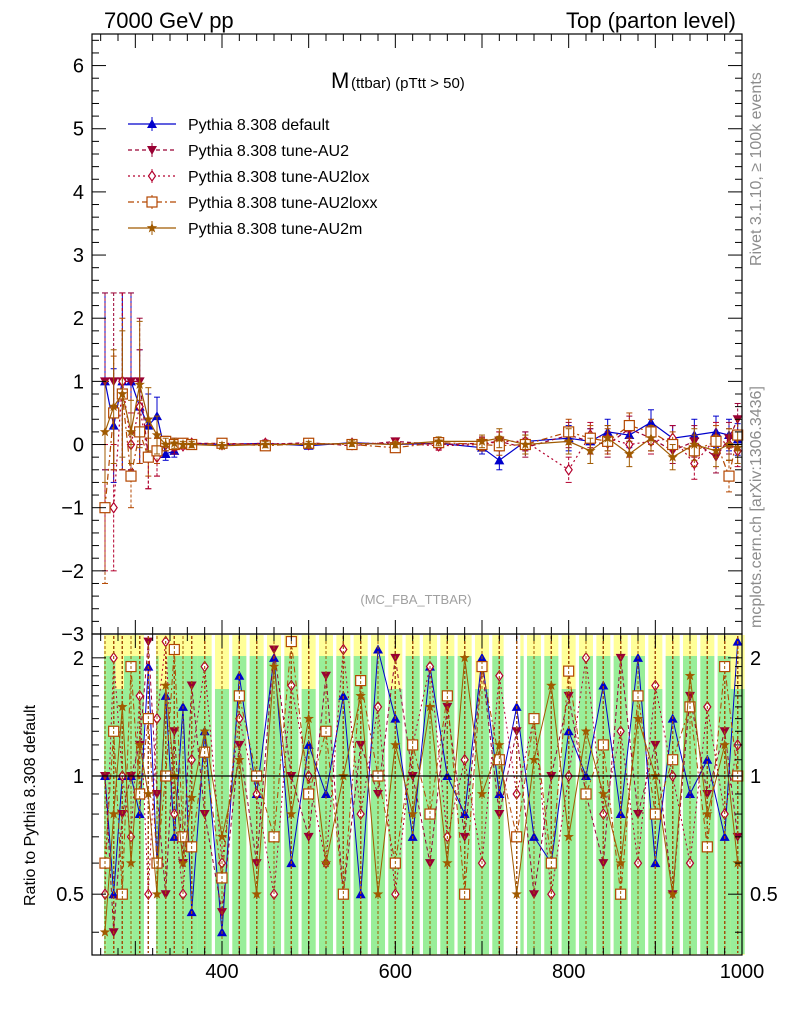  What do you see at coordinates (221, 972) in the screenshot?
I see `ratio-x-tick-label: 400` at bounding box center [221, 972].